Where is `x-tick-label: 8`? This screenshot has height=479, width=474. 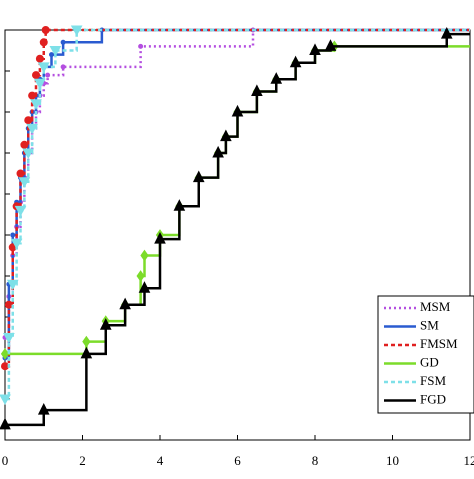 x-tick-label: 8 is located at coordinates (315, 460).